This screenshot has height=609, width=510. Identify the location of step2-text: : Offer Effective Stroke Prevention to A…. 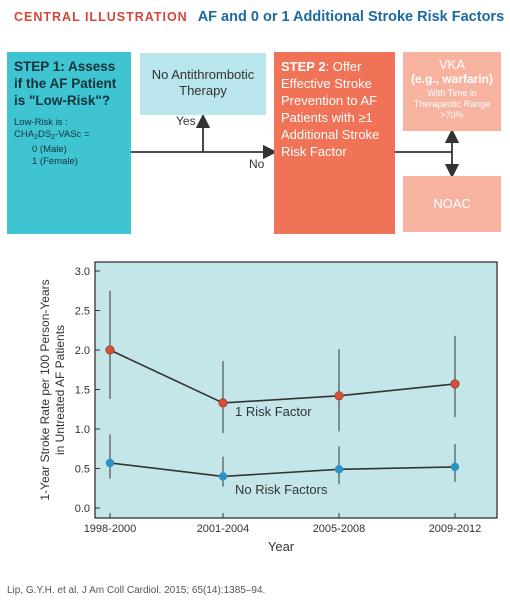
(330, 109).